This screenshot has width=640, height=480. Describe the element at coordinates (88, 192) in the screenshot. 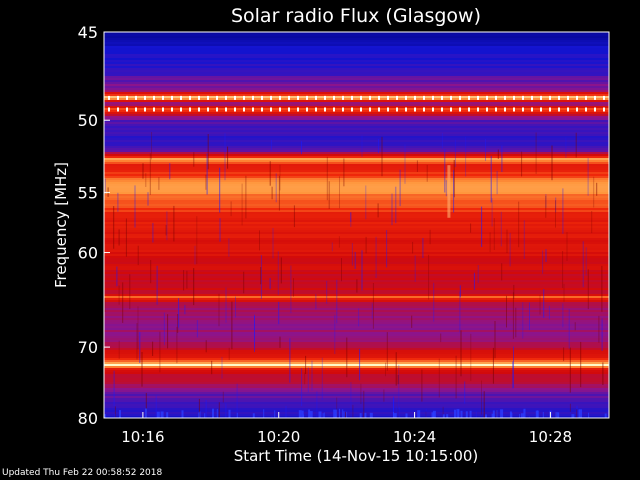

I see `y-tick-label: 55` at that location.